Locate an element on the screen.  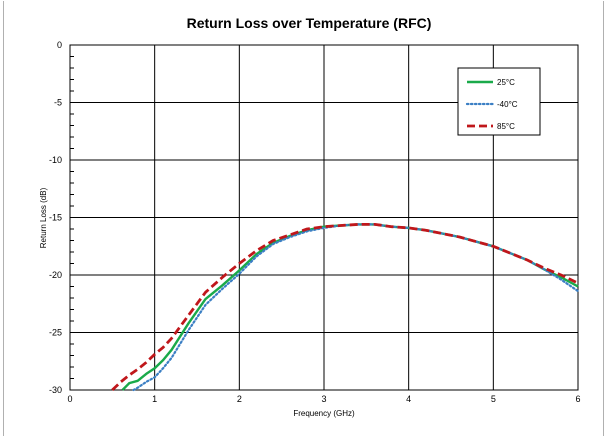
x-tick-label: 6 is located at coordinates (577, 399).